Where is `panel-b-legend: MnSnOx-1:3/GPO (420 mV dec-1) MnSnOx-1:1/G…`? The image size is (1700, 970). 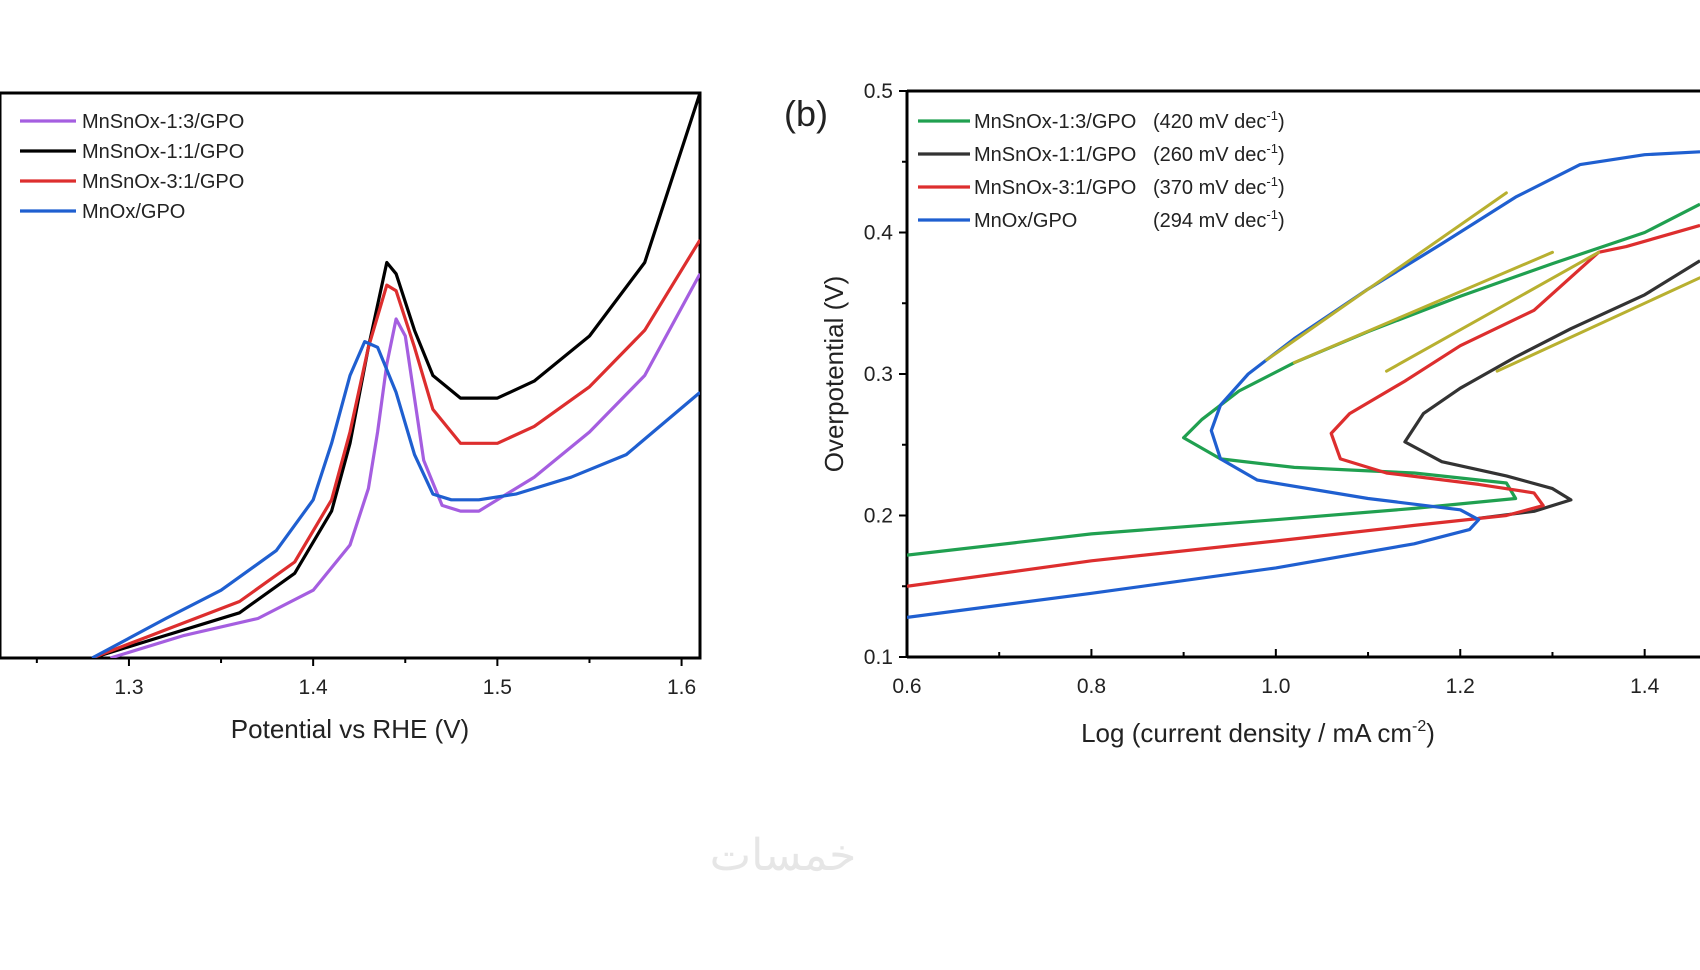 panel-b-legend: MnSnOx-1:3/GPO (420 mV dec-1) MnSnOx-1:1/G… is located at coordinates (1101, 170).